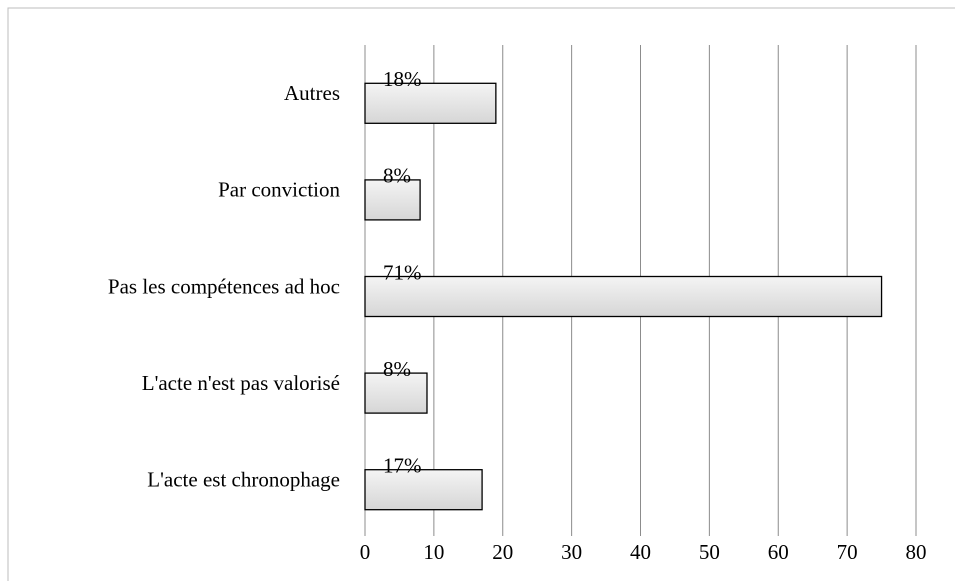 Image resolution: width=955 pixels, height=581 pixels. Describe the element at coordinates (241, 383) in the screenshot. I see `y-tick-label: L'acte n'est pas valorisé` at that location.